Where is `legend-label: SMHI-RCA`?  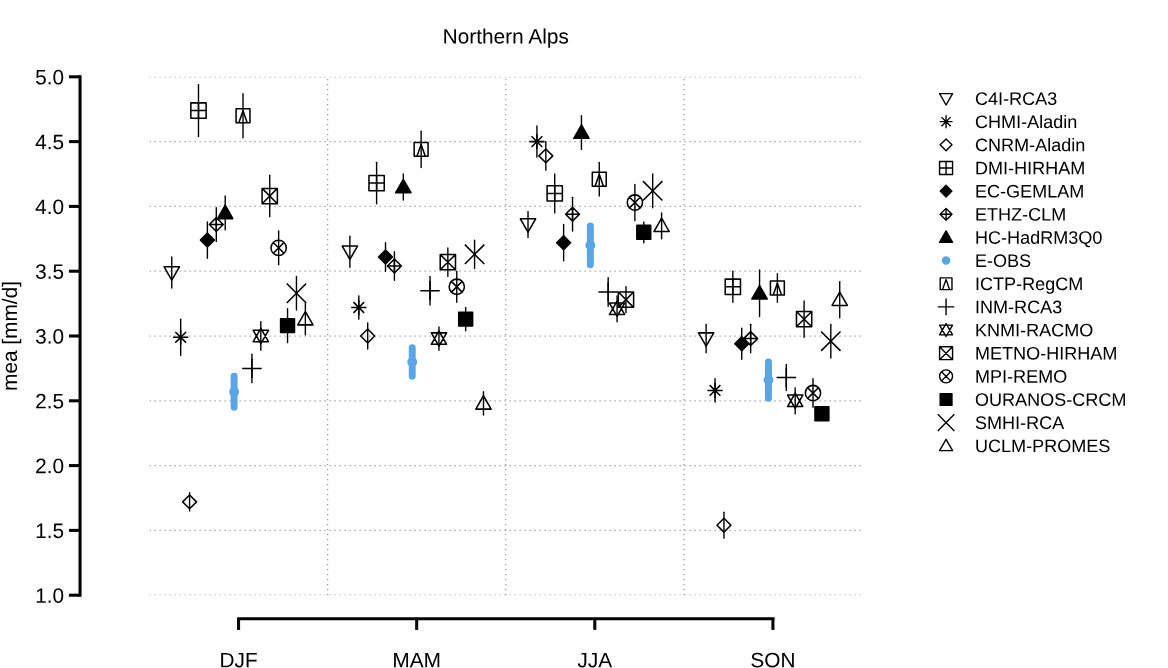
legend-label: SMHI-RCA is located at coordinates (1020, 423).